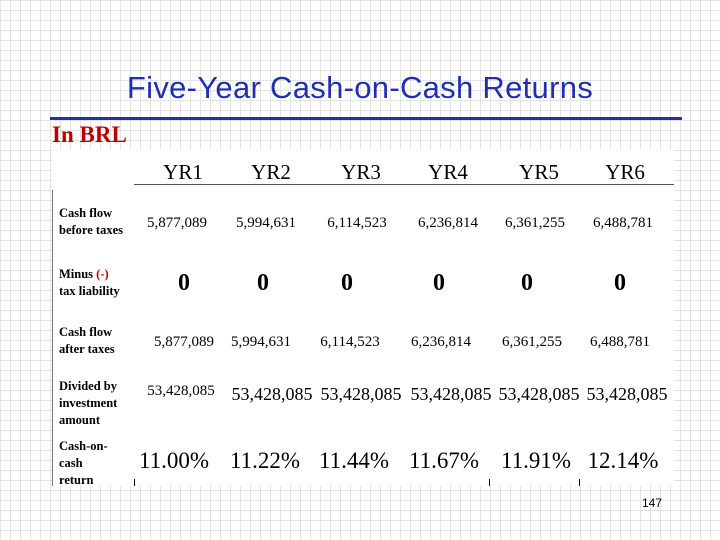 This screenshot has width=720, height=540. What do you see at coordinates (271, 172) in the screenshot?
I see `column-header-yr2: YR2` at bounding box center [271, 172].